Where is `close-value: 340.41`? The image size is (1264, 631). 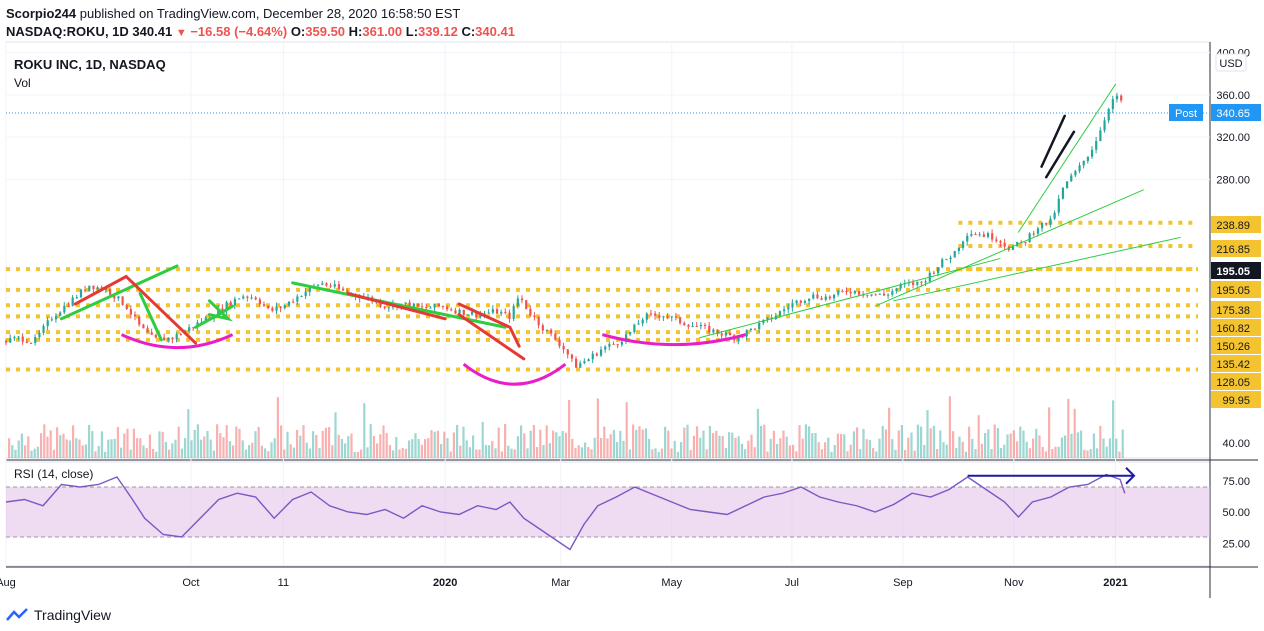
close-value: 340.41 is located at coordinates (495, 31).